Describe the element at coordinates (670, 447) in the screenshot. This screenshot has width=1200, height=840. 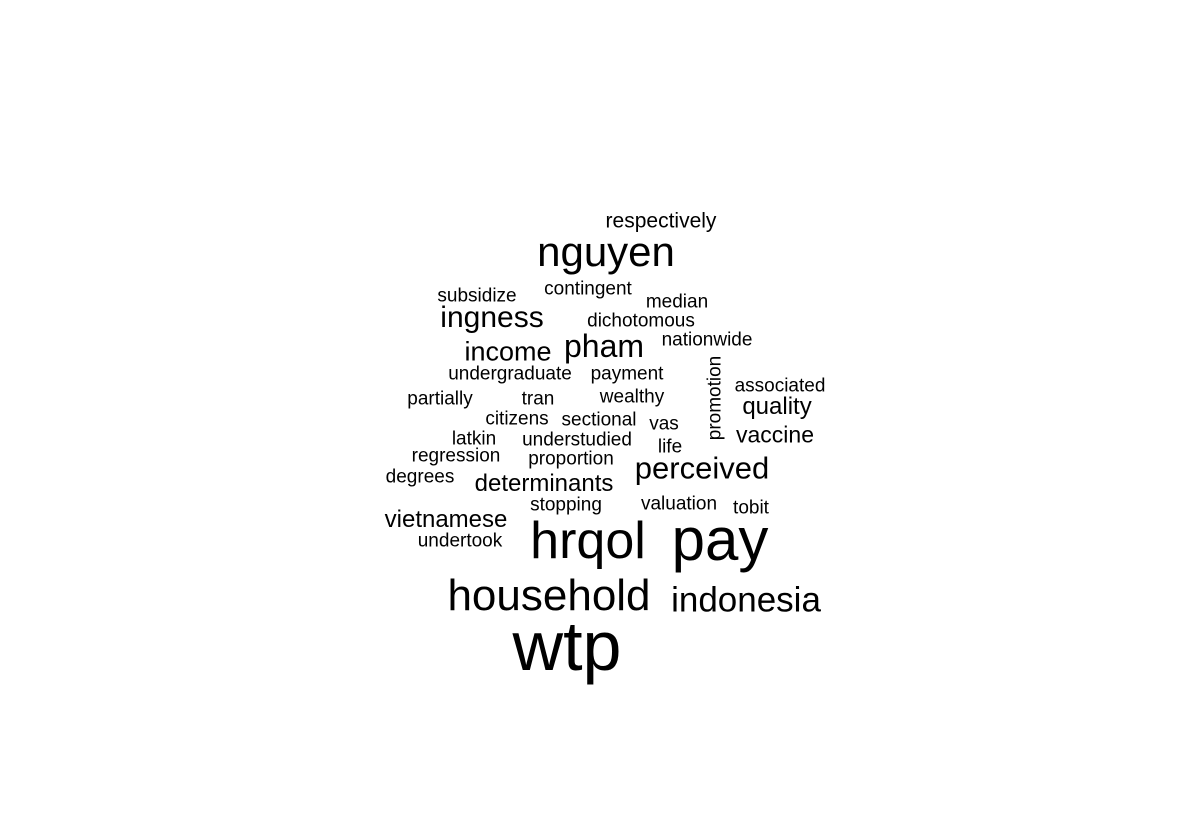
I see `word-life: life` at that location.